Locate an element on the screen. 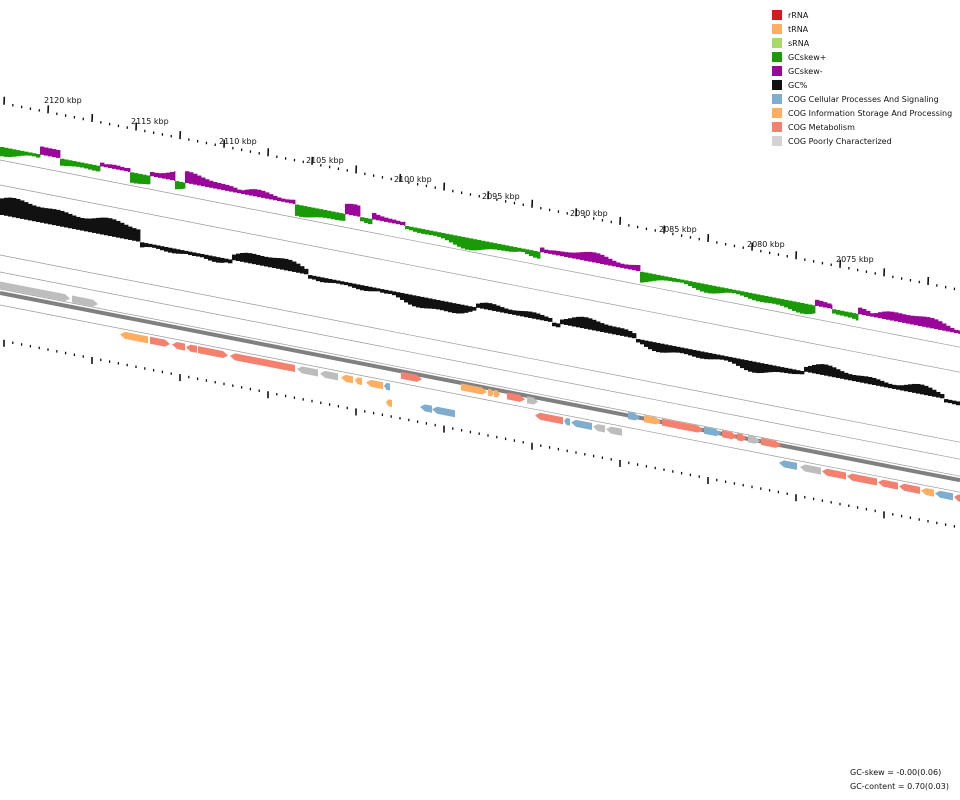 The height and width of the screenshot is (800, 960). legend-item-trna: tRNA is located at coordinates (862, 29).